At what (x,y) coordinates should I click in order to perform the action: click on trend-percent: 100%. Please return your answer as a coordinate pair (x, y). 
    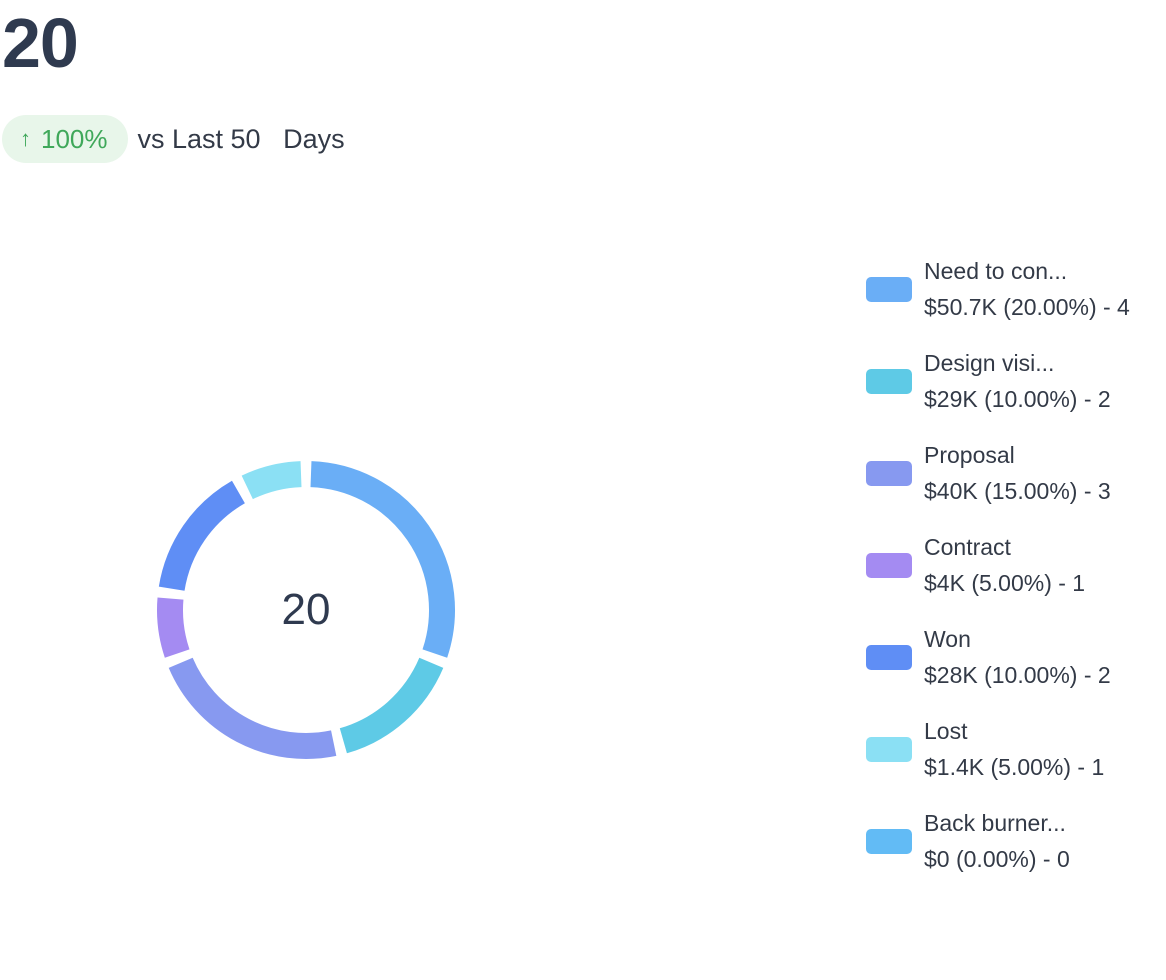
    Looking at the image, I should click on (74, 138).